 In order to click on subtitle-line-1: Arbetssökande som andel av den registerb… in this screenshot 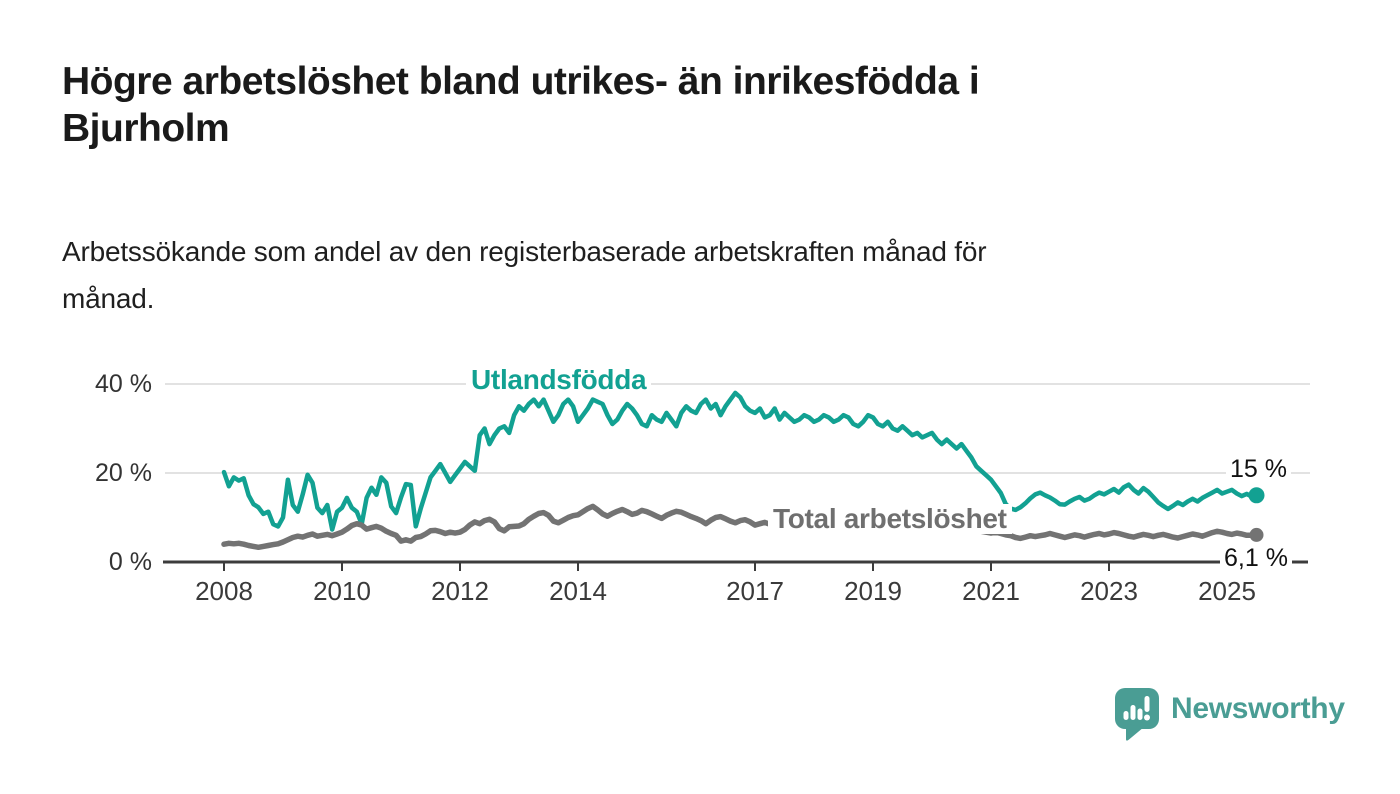, I will do `click(524, 251)`.